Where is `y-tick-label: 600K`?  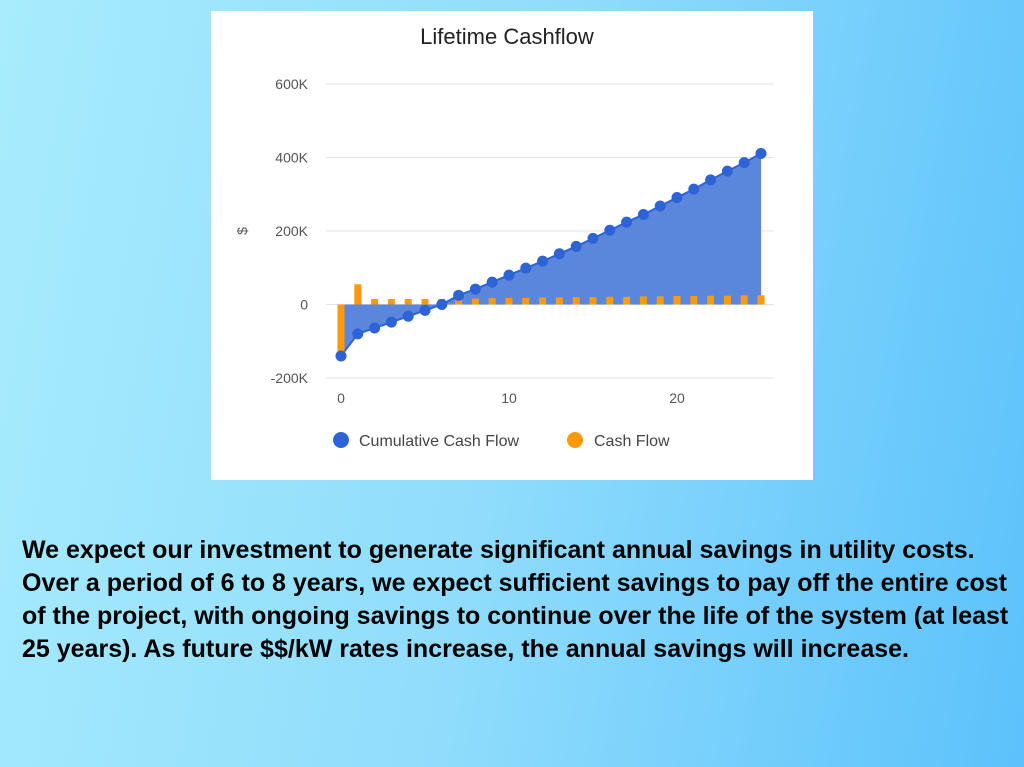 y-tick-label: 600K is located at coordinates (291, 84).